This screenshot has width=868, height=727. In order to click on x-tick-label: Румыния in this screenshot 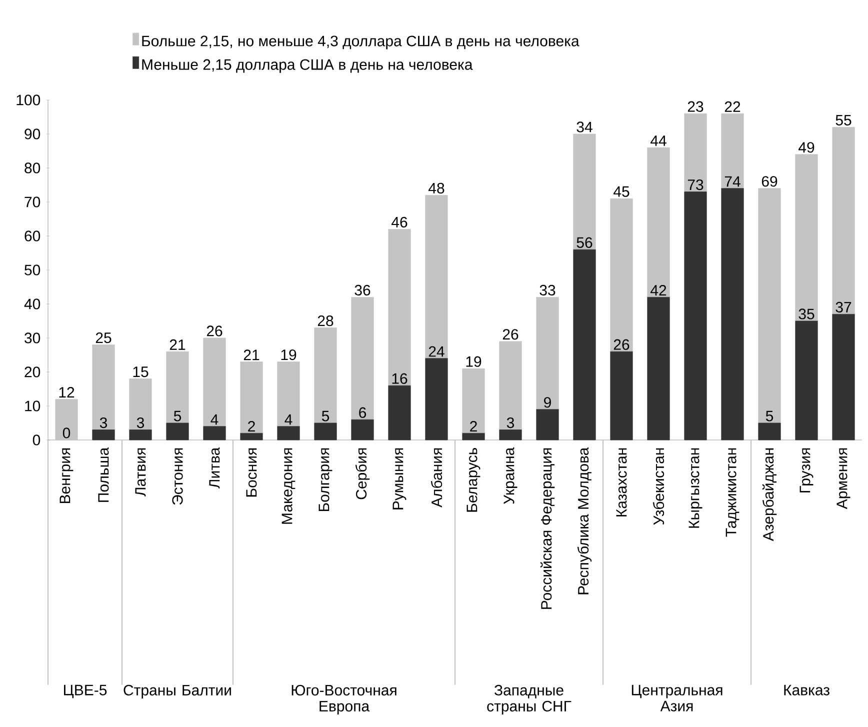, I will do `click(399, 479)`.